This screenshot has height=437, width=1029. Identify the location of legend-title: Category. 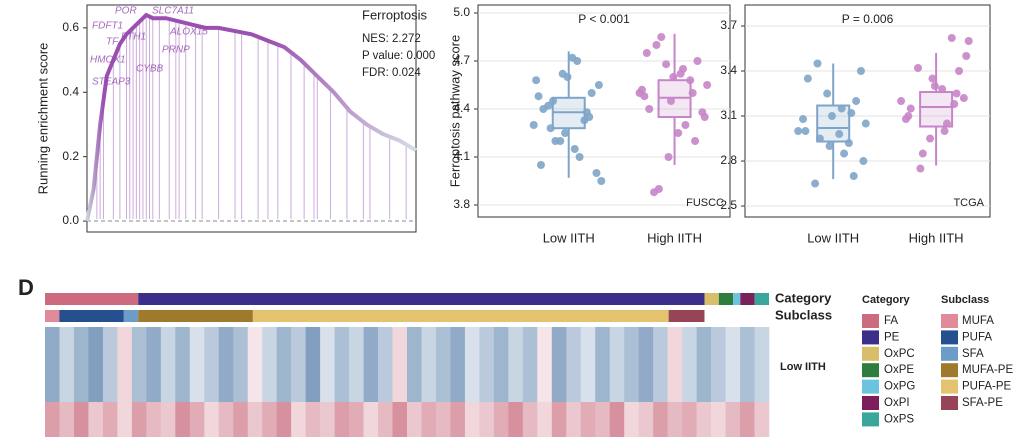
(886, 300).